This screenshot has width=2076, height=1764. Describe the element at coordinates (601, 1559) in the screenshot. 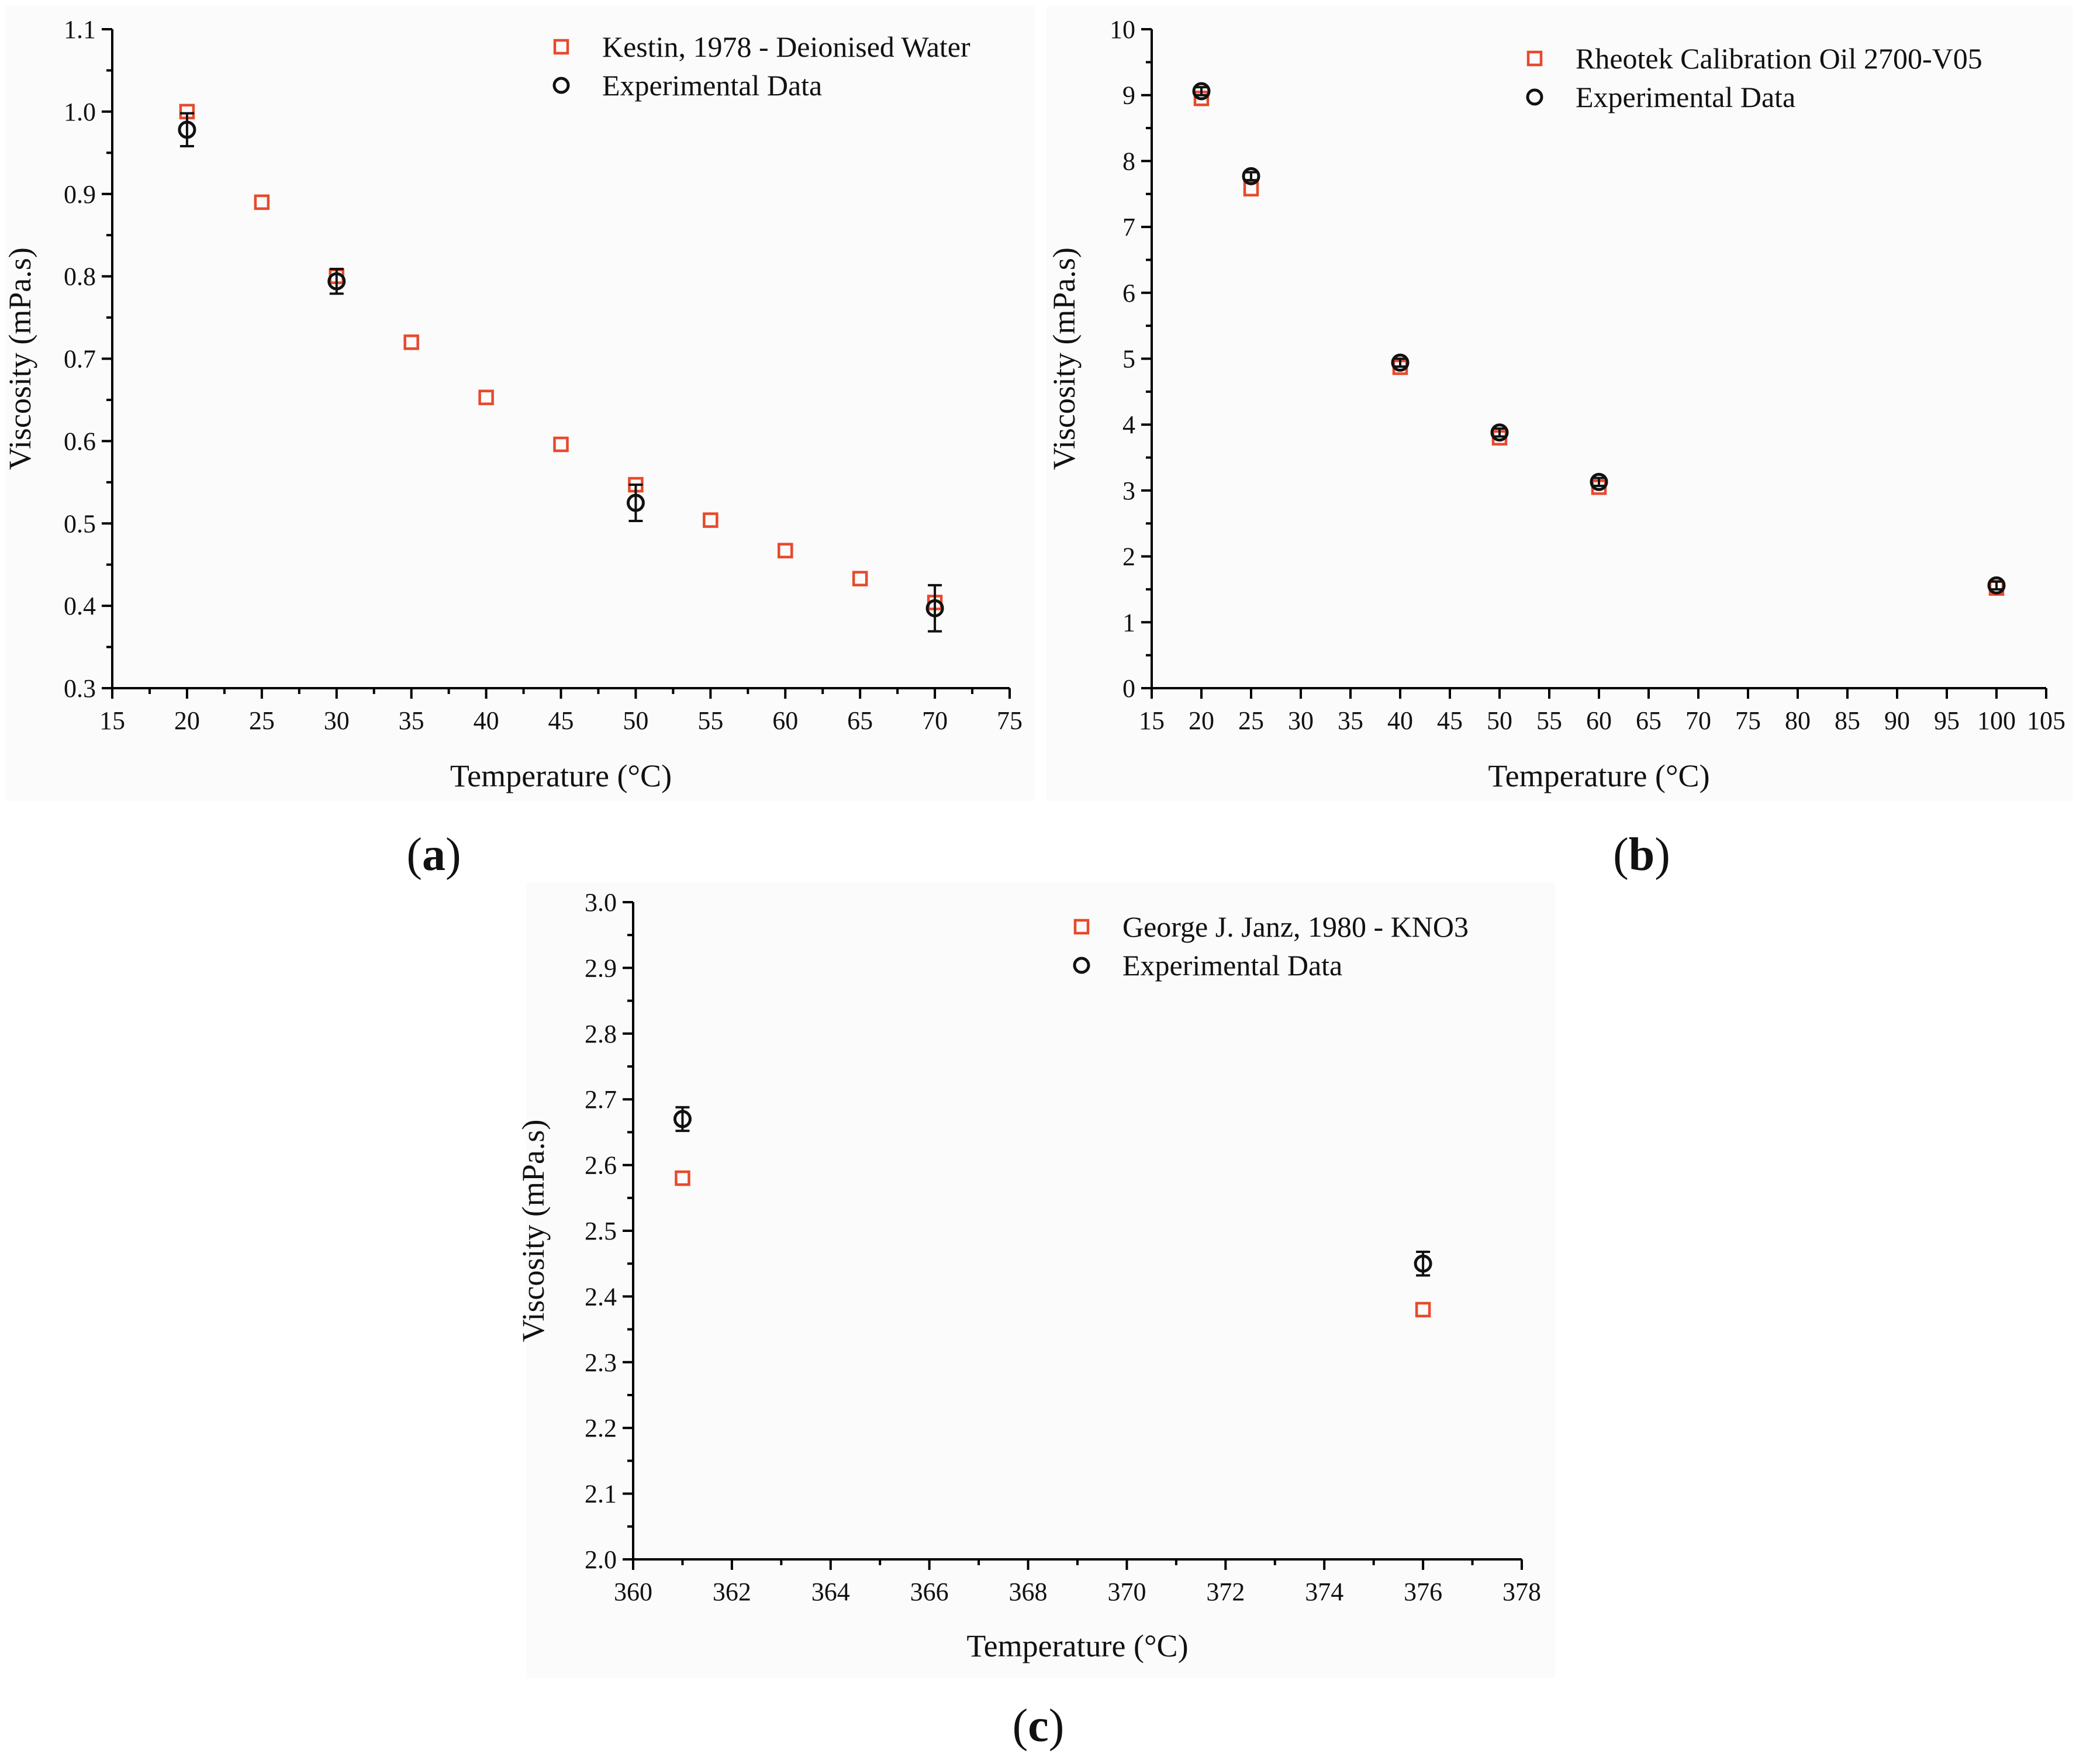

I see `y-tick-label: 2.0` at that location.